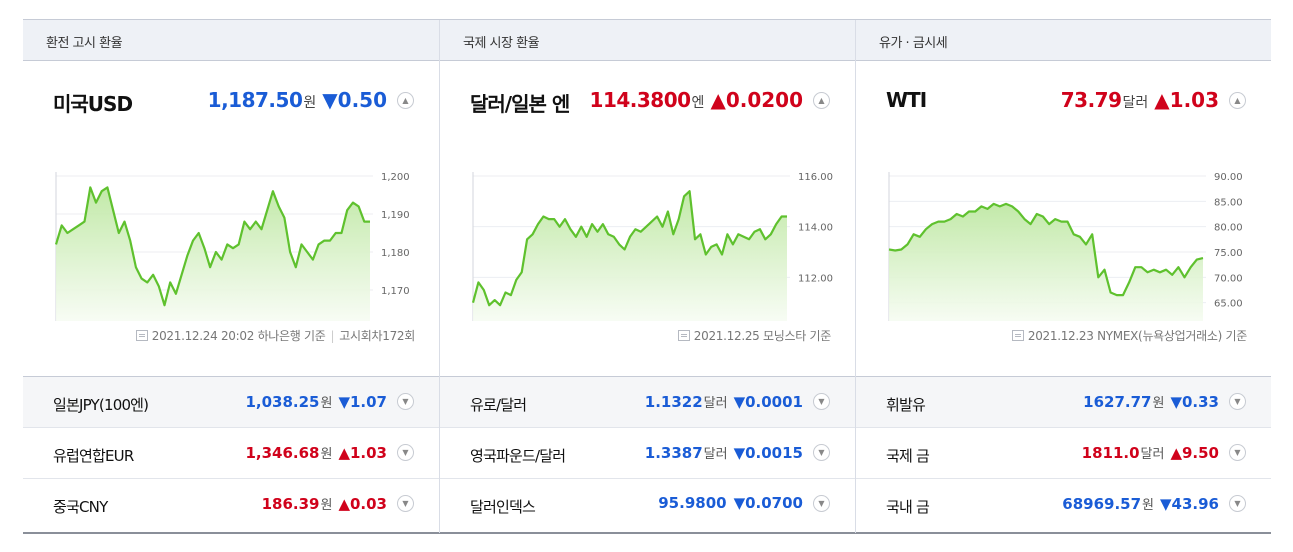 The image size is (1293, 552). What do you see at coordinates (520, 104) in the screenshot?
I see `main-quote-name: 달러/일본 엔` at bounding box center [520, 104].